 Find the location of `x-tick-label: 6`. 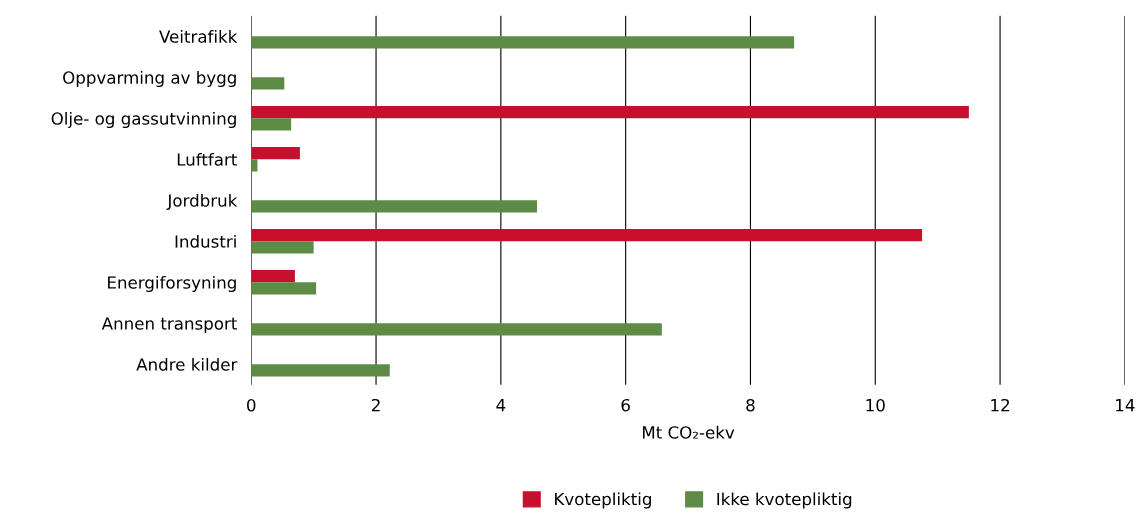

x-tick-label: 6 is located at coordinates (625, 405).